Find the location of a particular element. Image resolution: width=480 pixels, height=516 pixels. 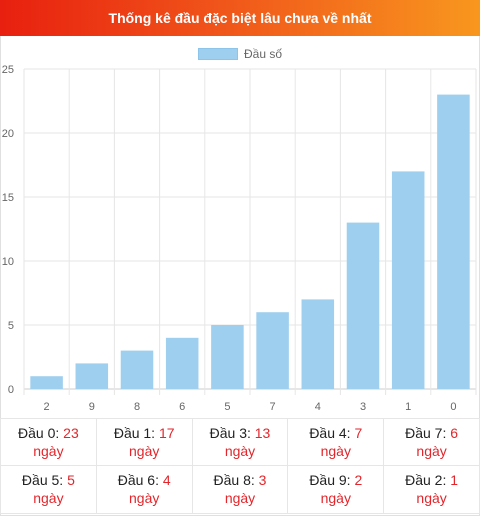

stat-value: 4 is located at coordinates (166, 480).